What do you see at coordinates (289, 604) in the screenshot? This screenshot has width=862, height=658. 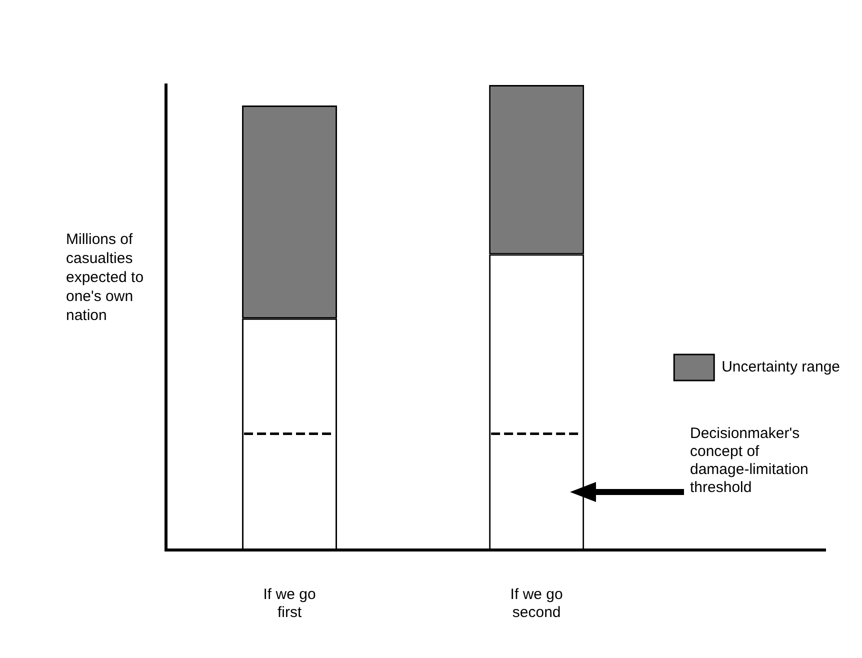 I see `x-tick-label: If we go first` at bounding box center [289, 604].